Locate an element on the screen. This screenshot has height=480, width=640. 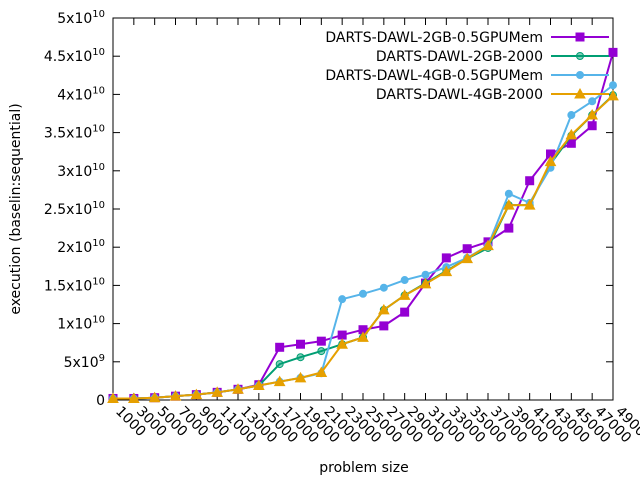
y-tick-label: 4.5x1010 is located at coordinates (74, 56).